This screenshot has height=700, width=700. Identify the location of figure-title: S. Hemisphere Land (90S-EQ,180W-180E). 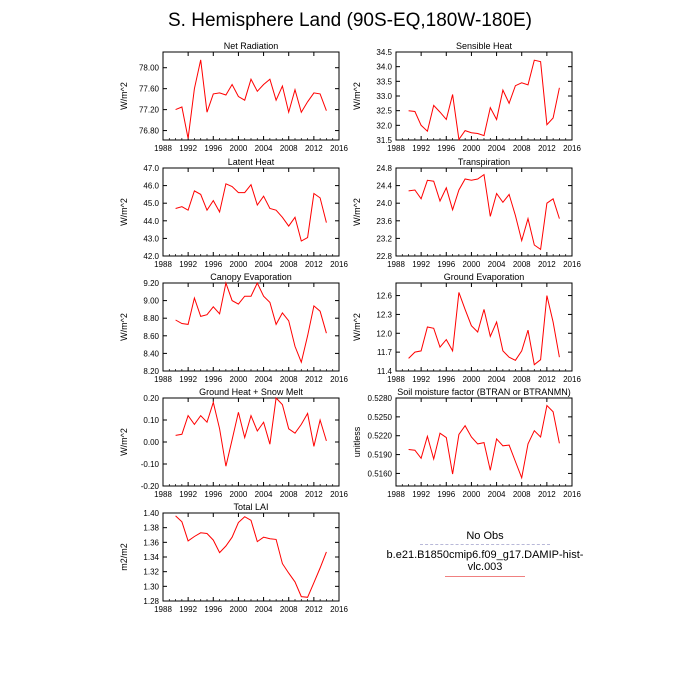
(350, 20).